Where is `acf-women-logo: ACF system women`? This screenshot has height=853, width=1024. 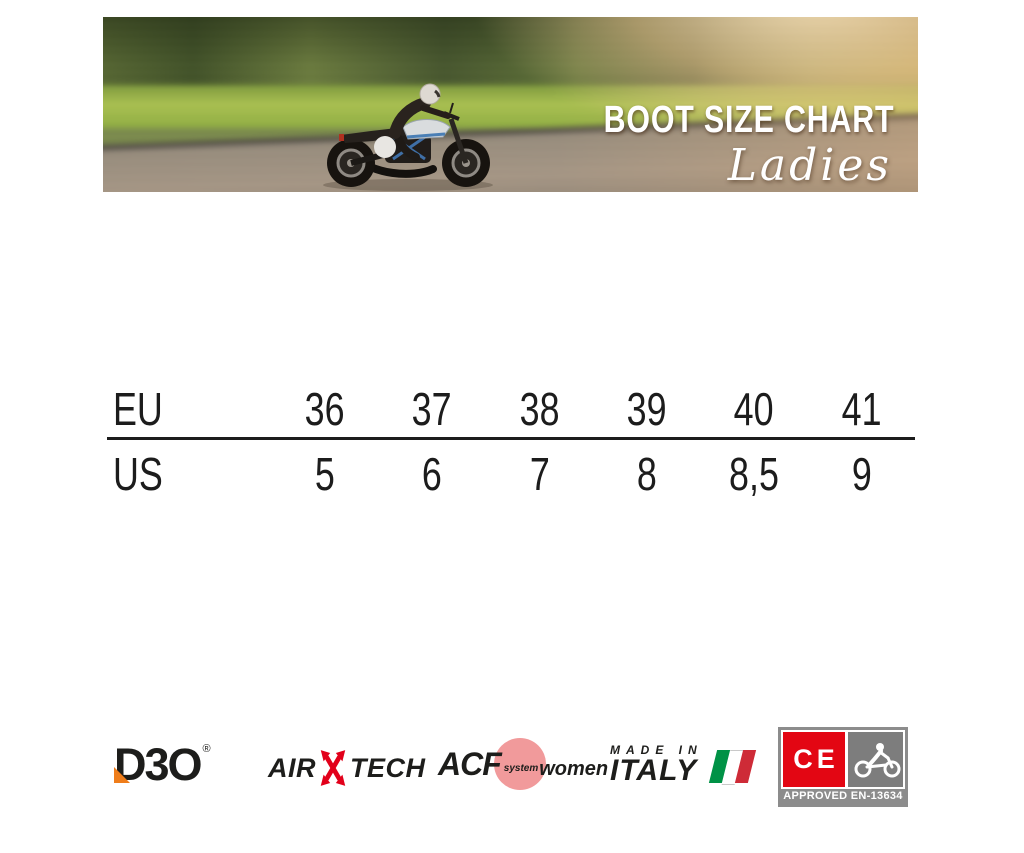
acf-women-logo: ACF system women is located at coordinates (523, 764).